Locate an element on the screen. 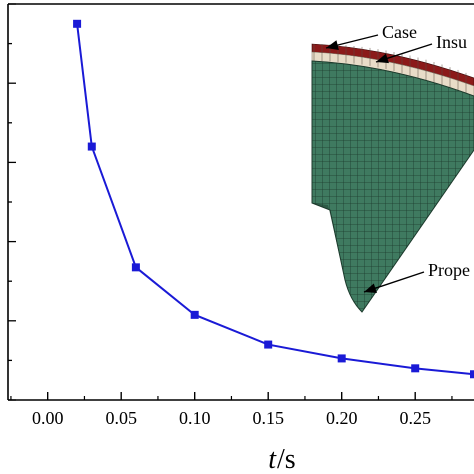 This screenshot has height=474, width=474. x-tick-label: 0.25 is located at coordinates (415, 418).